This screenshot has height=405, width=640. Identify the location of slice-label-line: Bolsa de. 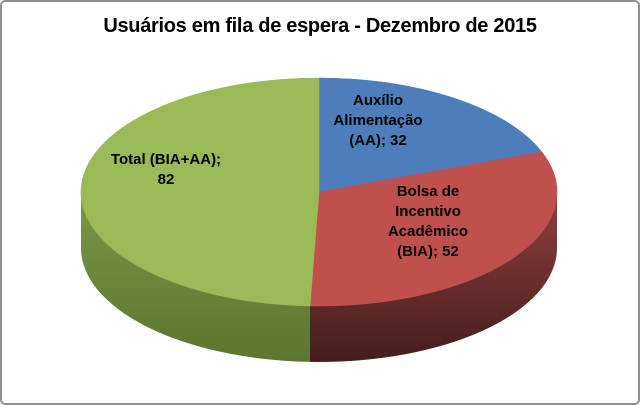
(428, 191).